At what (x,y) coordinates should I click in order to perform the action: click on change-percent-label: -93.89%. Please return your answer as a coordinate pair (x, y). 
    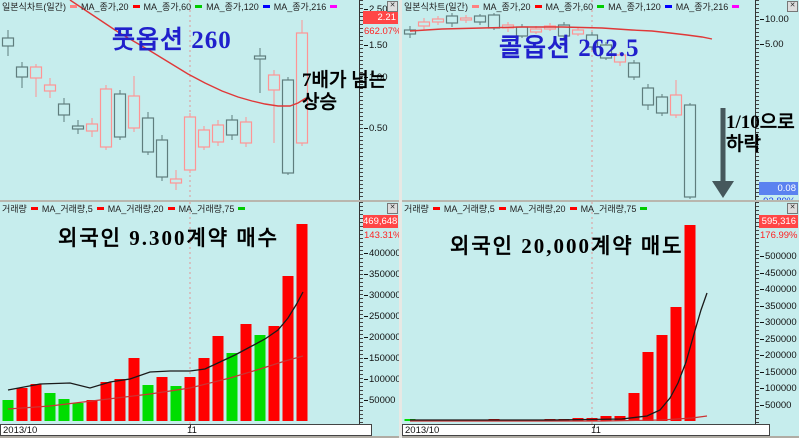
    Looking at the image, I should click on (778, 199).